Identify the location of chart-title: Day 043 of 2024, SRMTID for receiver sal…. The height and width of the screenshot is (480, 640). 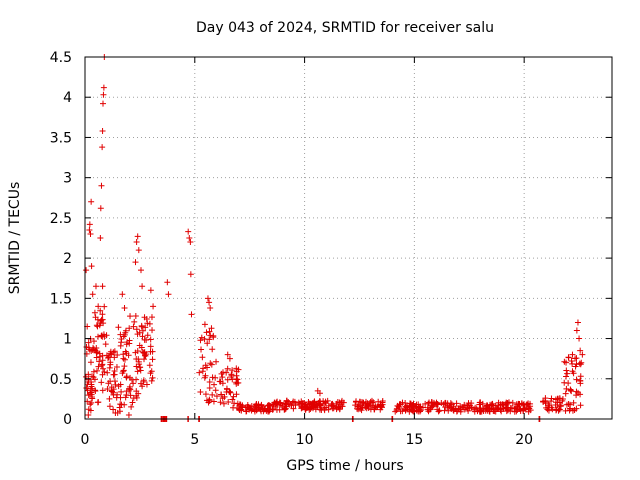
(345, 28).